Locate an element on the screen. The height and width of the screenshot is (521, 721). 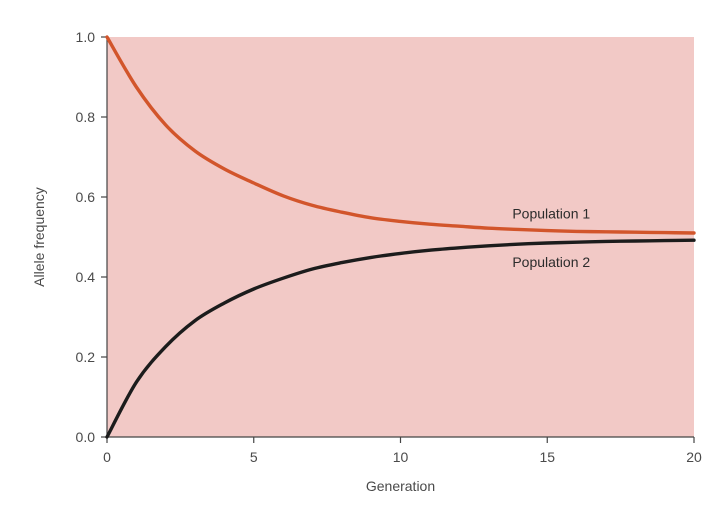
x-tick-label: 15 is located at coordinates (547, 457).